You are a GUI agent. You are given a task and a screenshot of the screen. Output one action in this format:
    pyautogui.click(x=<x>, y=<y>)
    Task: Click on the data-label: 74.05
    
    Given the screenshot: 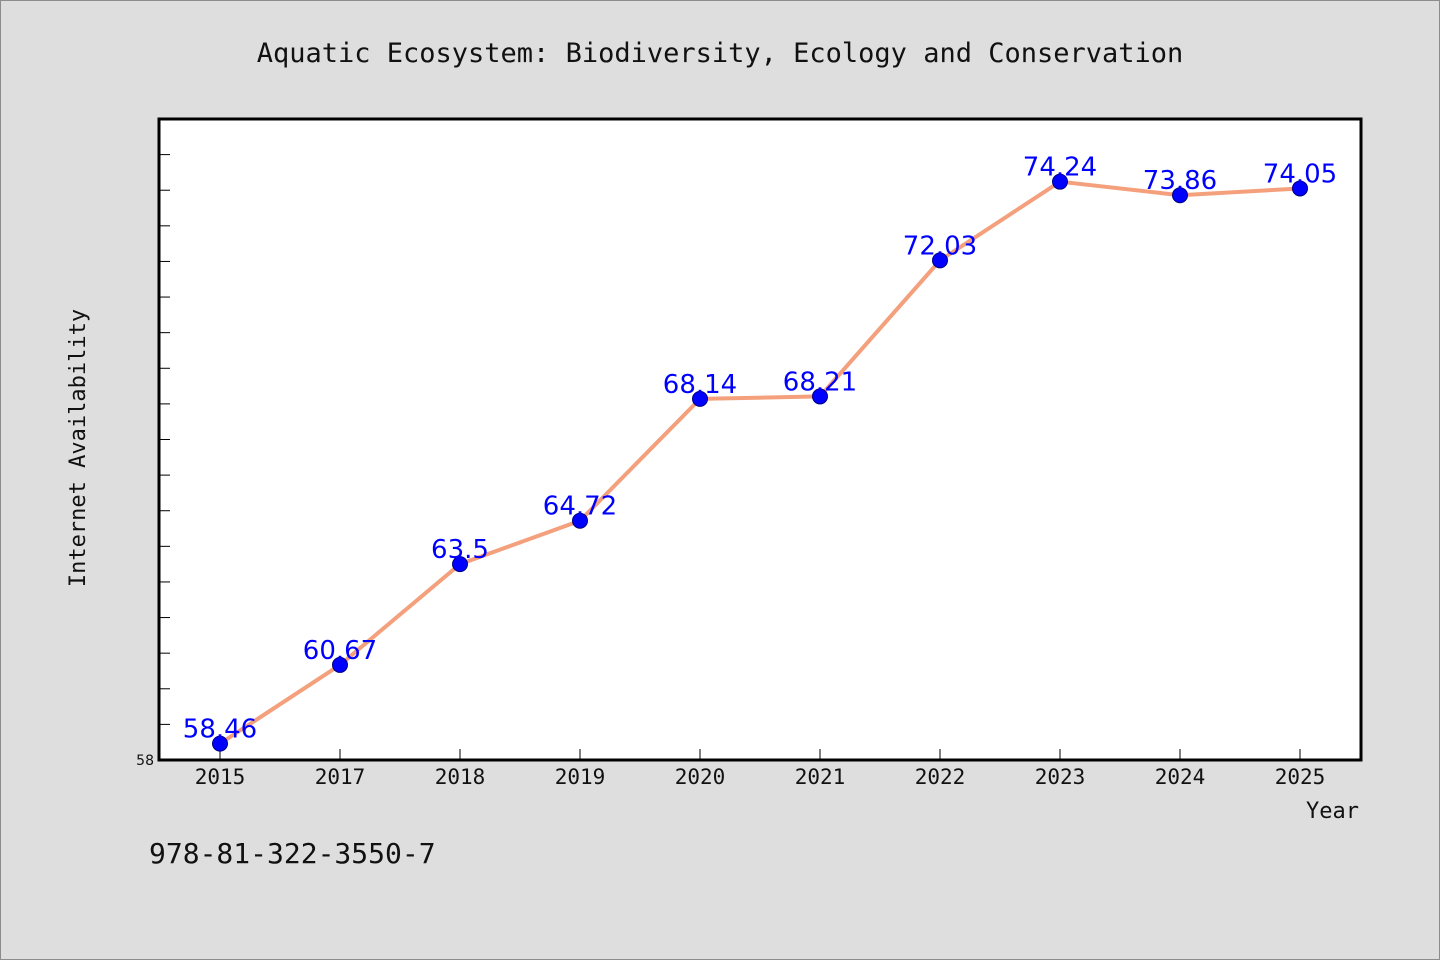 What is the action you would take?
    pyautogui.click(x=1300, y=174)
    